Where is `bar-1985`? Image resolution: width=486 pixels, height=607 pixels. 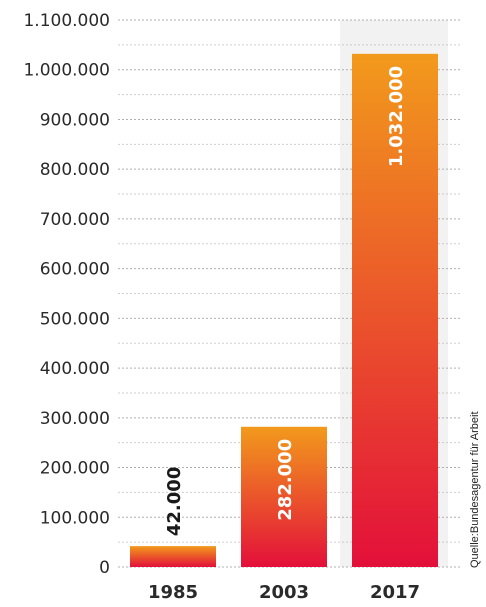 bar-1985 is located at coordinates (173, 556).